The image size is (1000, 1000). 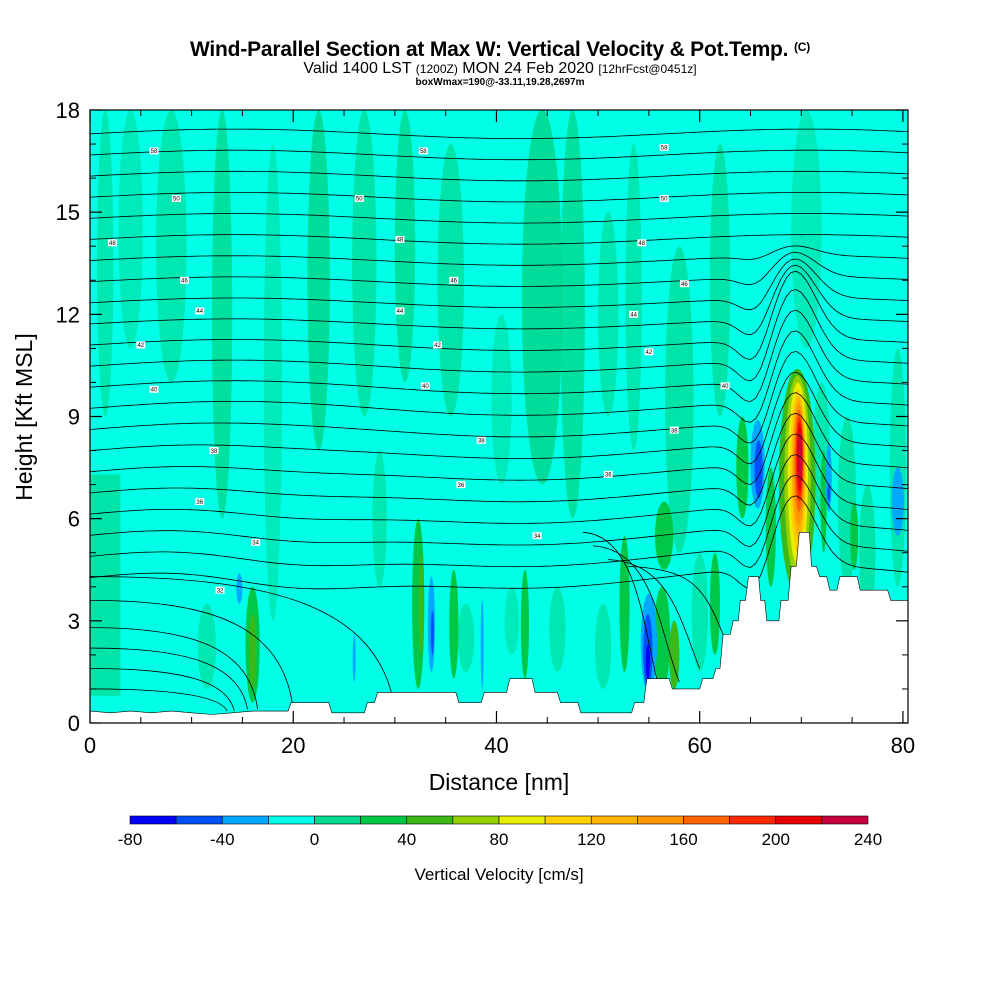 I want to click on theta-label: 50, so click(x=664, y=200).